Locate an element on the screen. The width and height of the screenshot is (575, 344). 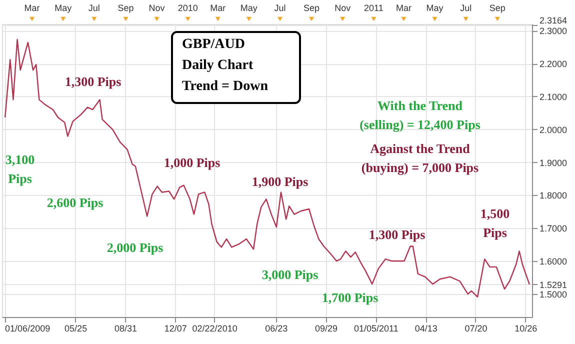
y-tick-label: 1.7000 is located at coordinates (554, 229).